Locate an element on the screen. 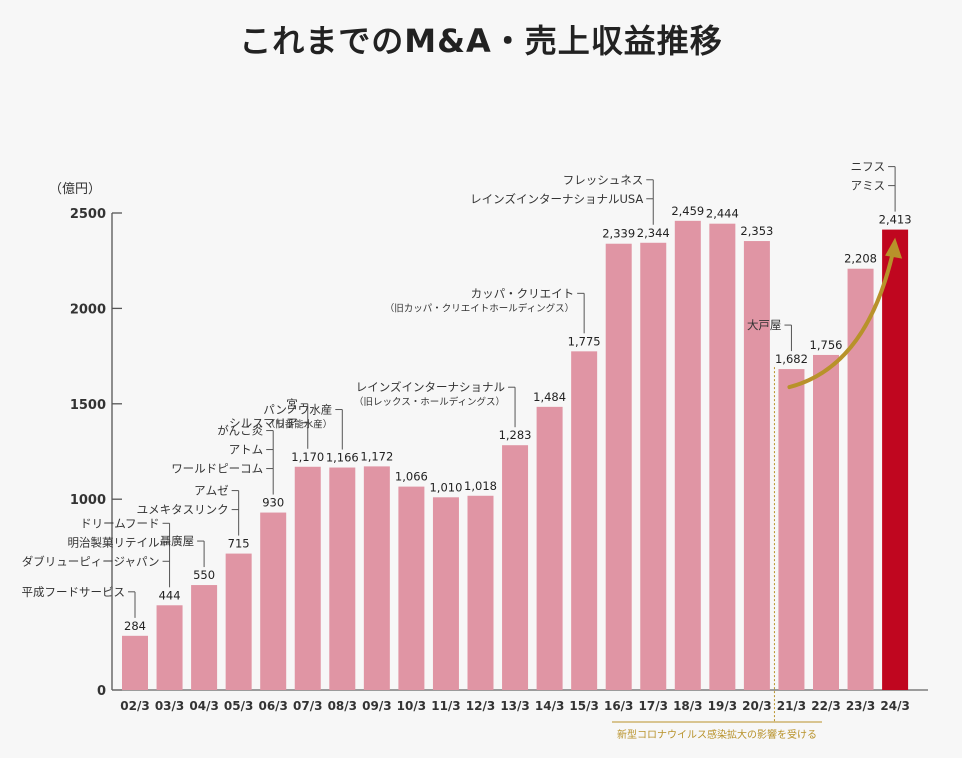 The image size is (962, 758). x-tick-label: 14/3 is located at coordinates (549, 706).